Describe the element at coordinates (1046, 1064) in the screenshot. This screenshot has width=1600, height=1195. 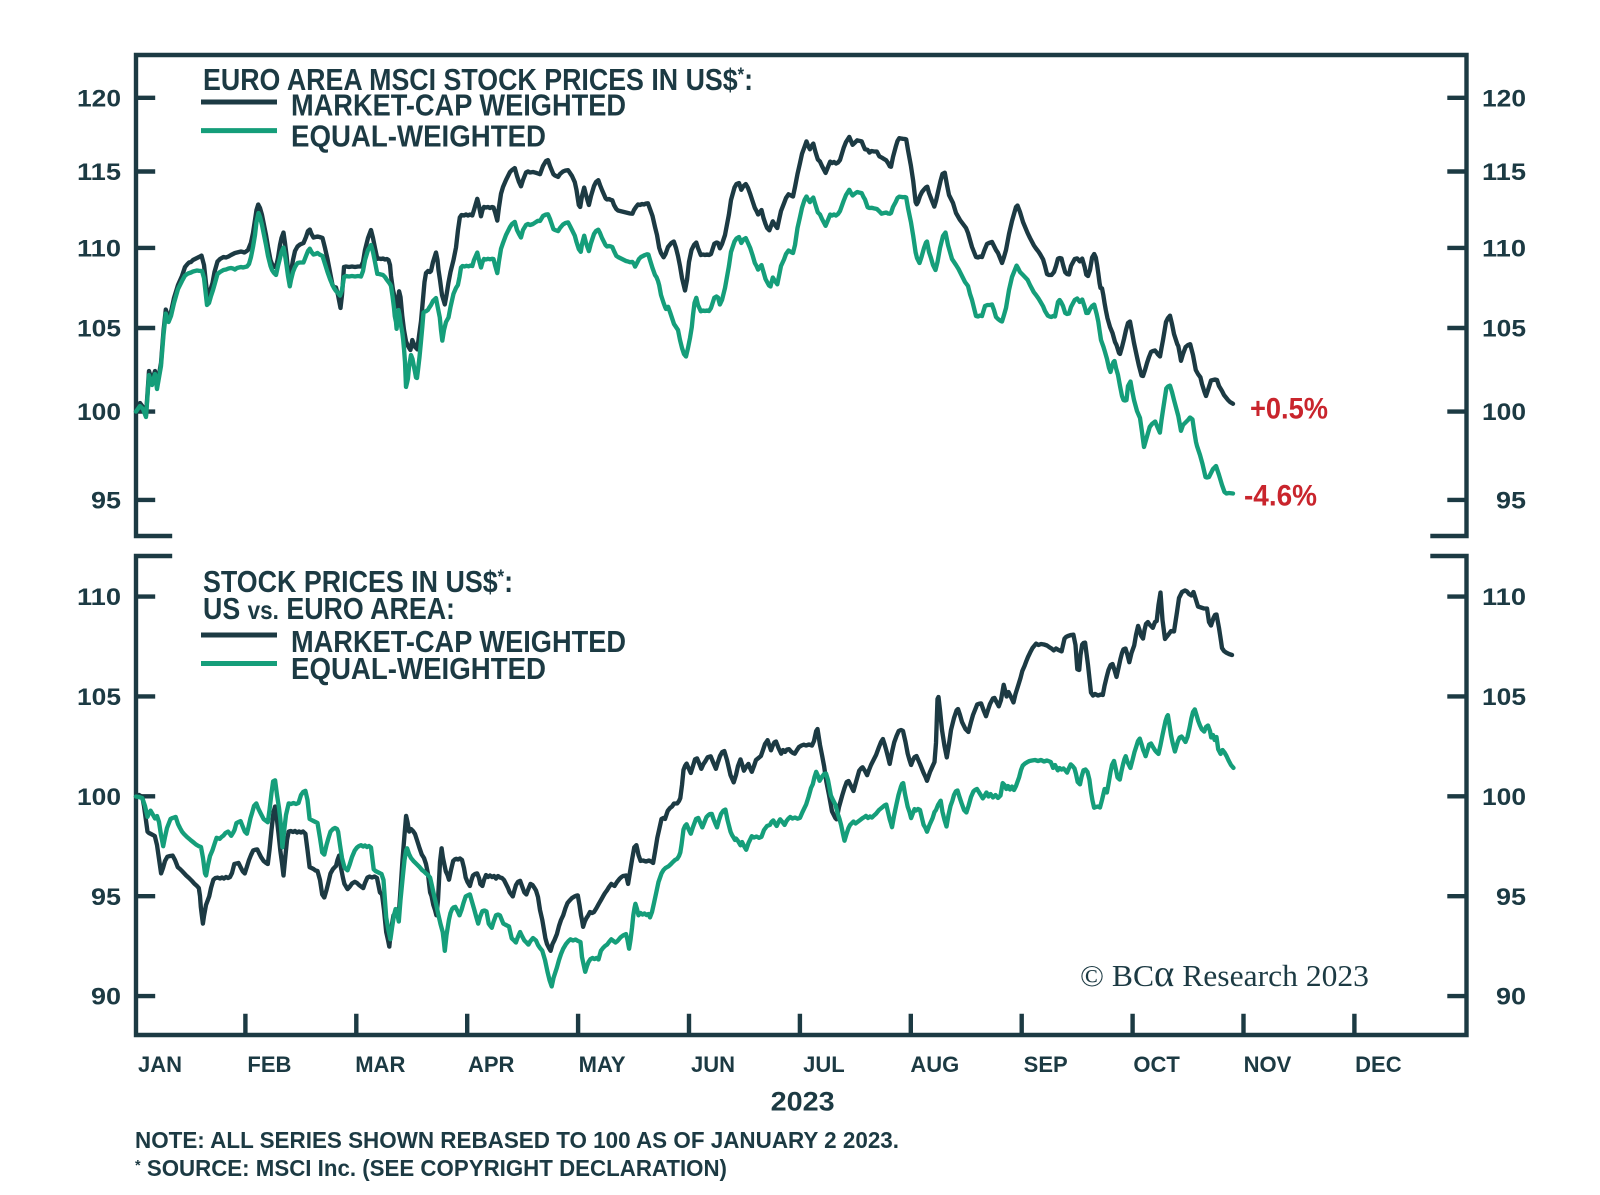
I see `svg-text: SEP` at that location.